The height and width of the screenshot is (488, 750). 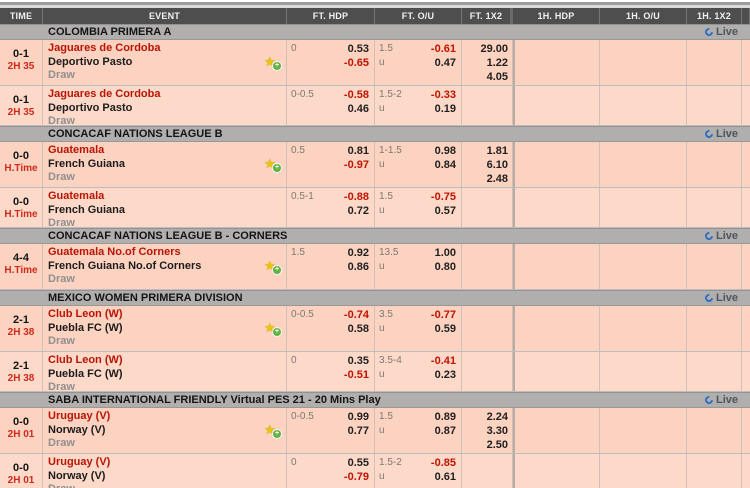 I want to click on x12-odd-2: 3.30, so click(x=497, y=431).